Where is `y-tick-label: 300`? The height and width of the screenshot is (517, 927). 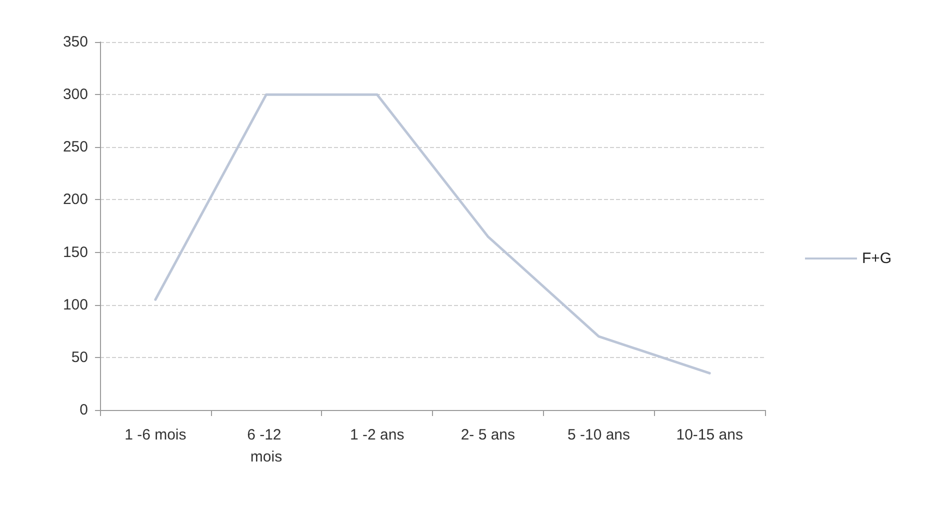 y-tick-label: 300 is located at coordinates (75, 95).